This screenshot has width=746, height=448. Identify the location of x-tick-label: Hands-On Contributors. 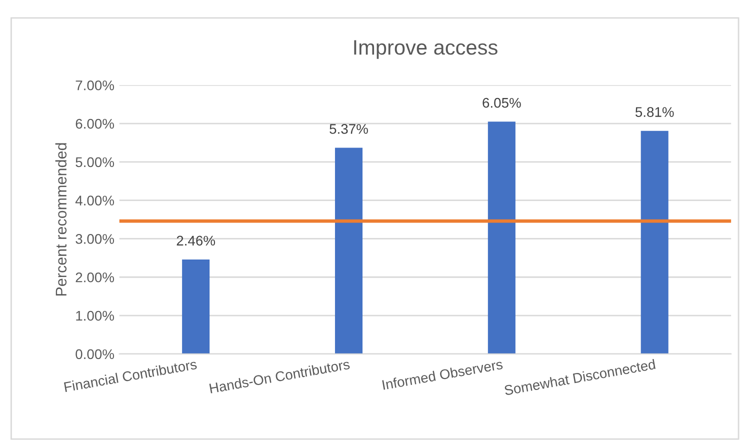
(279, 376).